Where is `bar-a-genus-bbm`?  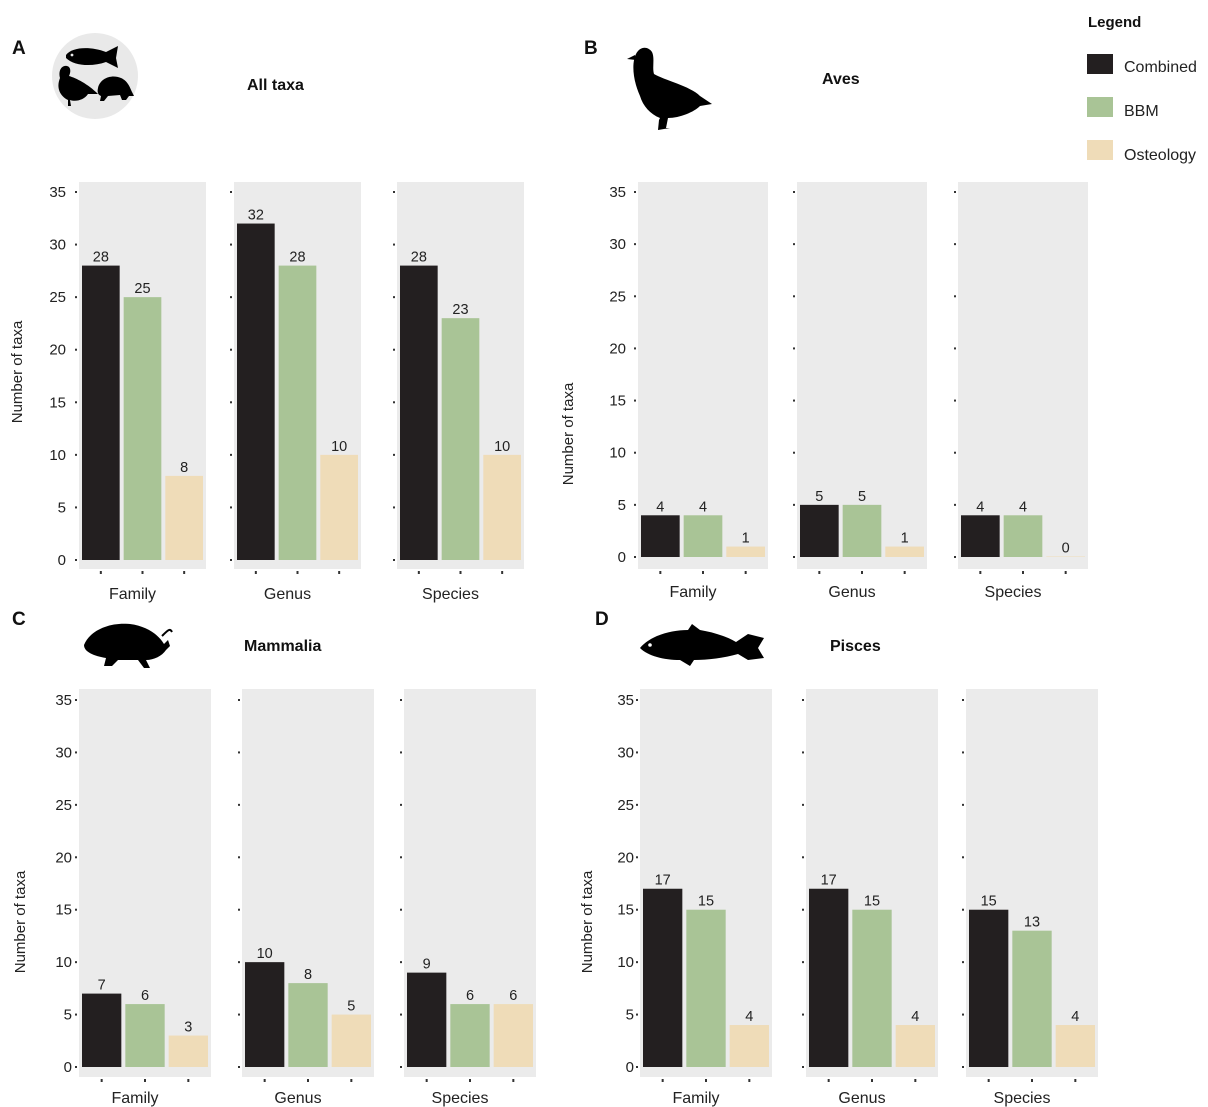 bar-a-genus-bbm is located at coordinates (297, 412).